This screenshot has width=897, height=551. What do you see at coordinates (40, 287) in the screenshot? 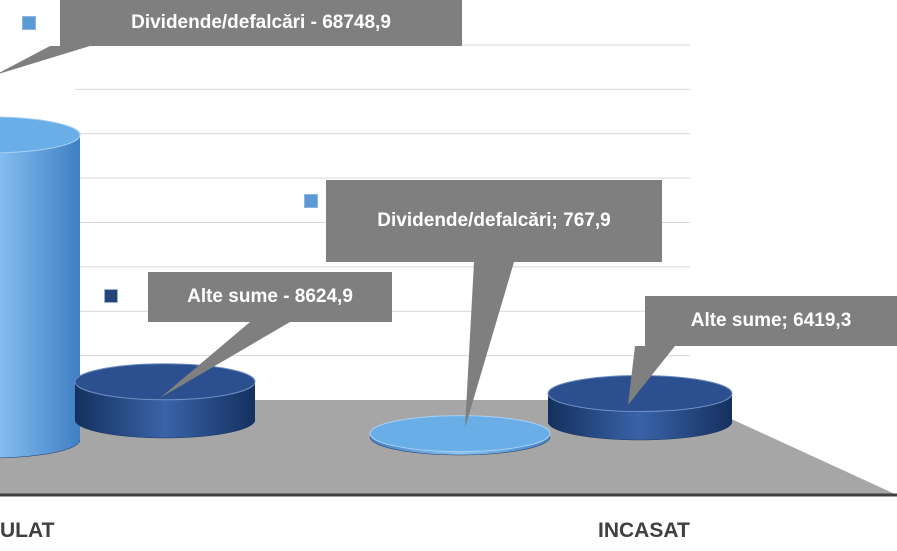
I see `cylinder-body` at bounding box center [40, 287].